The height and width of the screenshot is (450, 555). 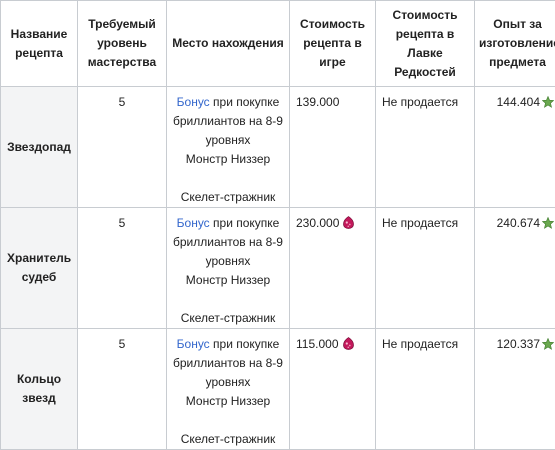 What do you see at coordinates (425, 43) in the screenshot?
I see `header-shop-price: Стоимость рецепта в Лавке Редкостей` at bounding box center [425, 43].